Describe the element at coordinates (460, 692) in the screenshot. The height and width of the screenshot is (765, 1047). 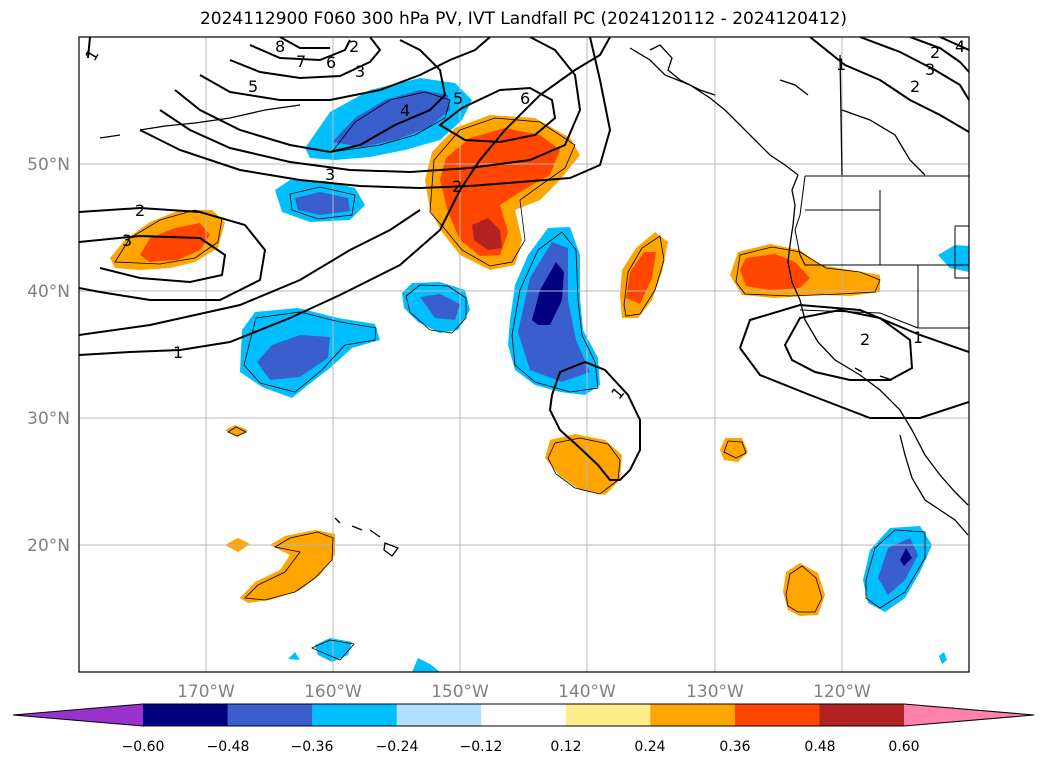
I see `lon-label-150w: 150°W` at that location.